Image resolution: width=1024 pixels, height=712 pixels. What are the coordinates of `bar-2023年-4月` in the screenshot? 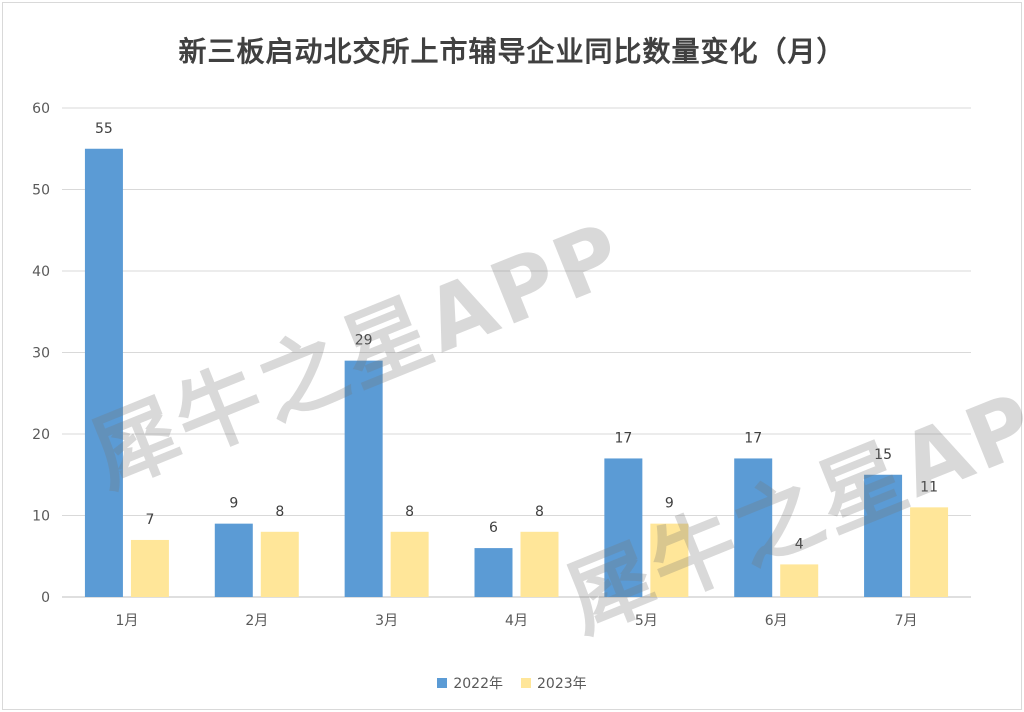 It's located at (539, 564).